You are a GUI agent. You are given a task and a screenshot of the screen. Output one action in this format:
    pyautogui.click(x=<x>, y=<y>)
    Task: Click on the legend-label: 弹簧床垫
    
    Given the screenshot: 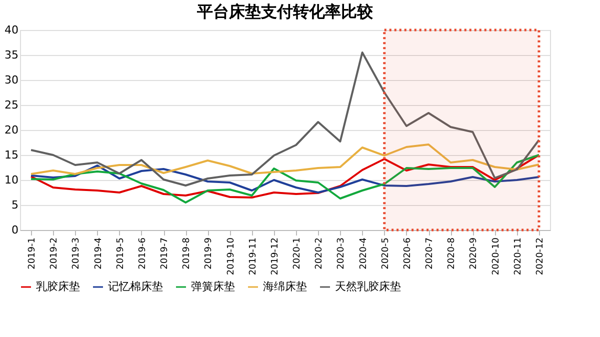 What is the action you would take?
    pyautogui.click(x=213, y=286)
    